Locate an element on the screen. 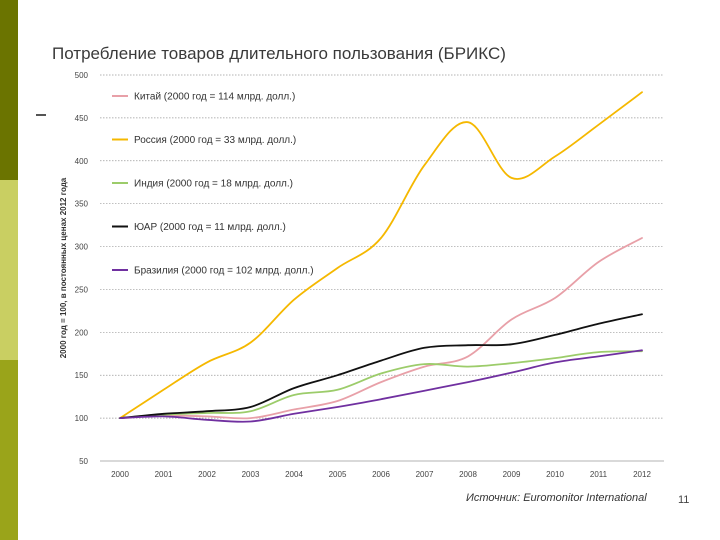 The height and width of the screenshot is (540, 720). legend-label-3: ЮАР (2000 год = 11 млрд. долл.) is located at coordinates (210, 227).